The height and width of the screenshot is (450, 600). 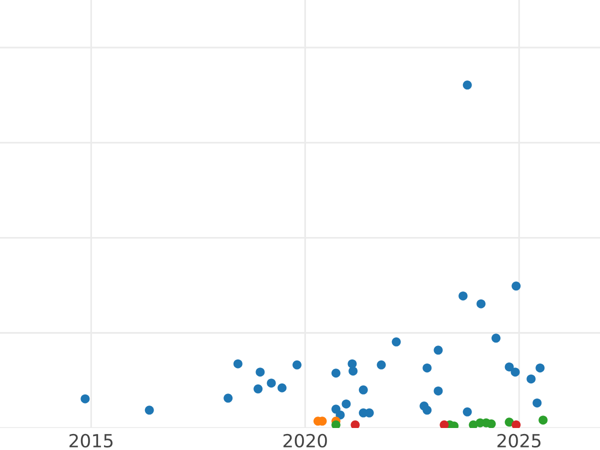 What do you see at coordinates (91, 441) in the screenshot?
I see `x-tick-label: 2015` at bounding box center [91, 441].